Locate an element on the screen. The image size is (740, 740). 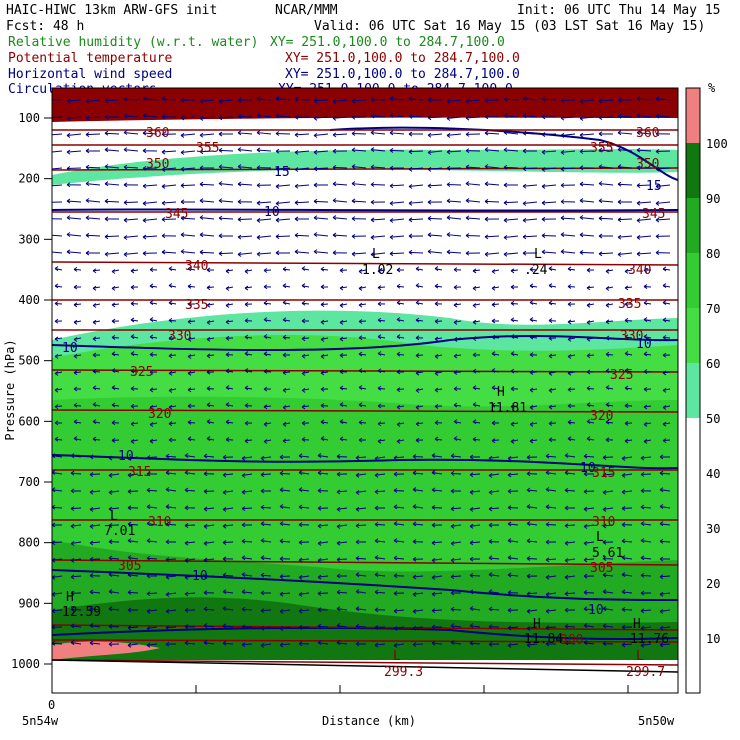
colorbar-swatch is located at coordinates (693, 170).